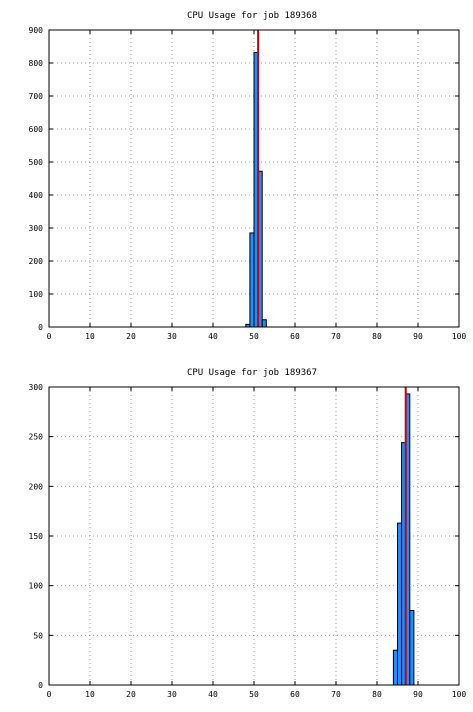  I want to click on y-tick-label: 150, so click(36, 536).